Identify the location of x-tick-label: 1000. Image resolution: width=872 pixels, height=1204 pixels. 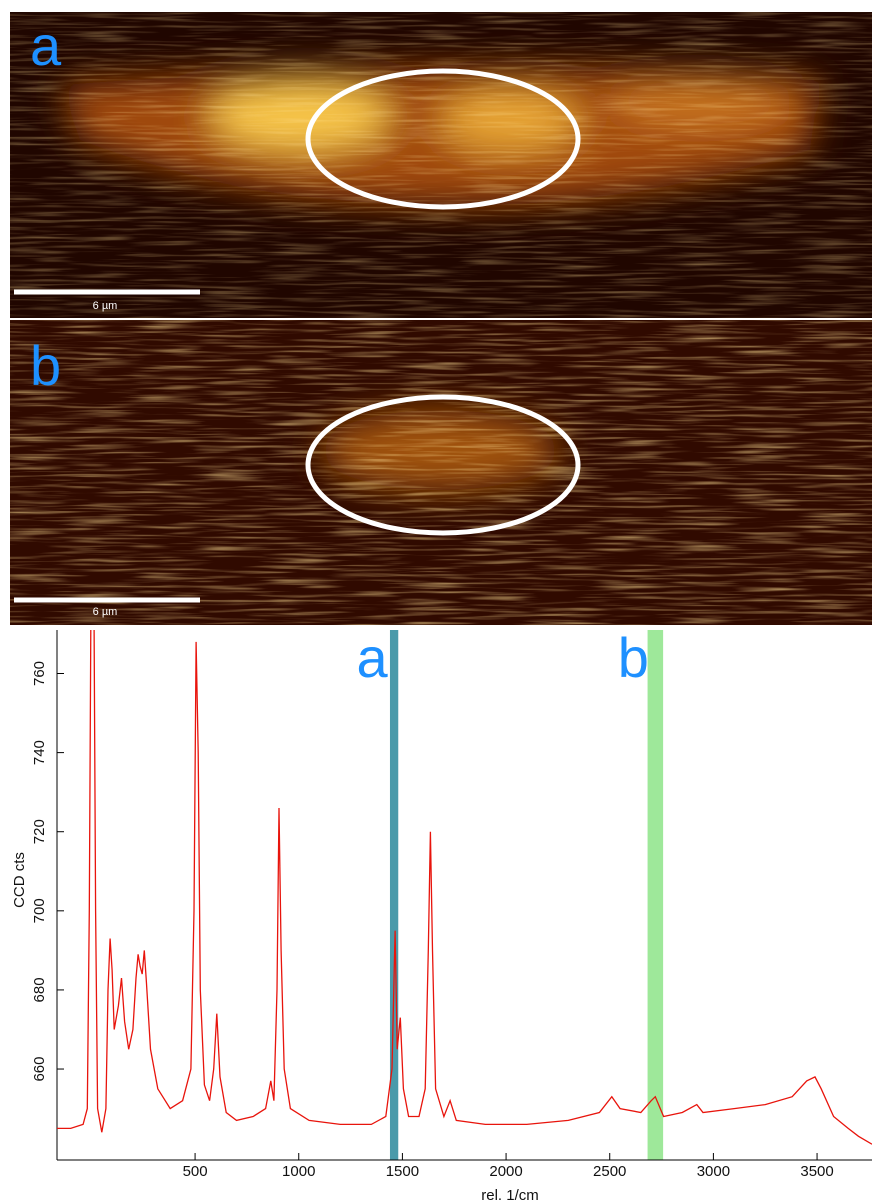
(298, 1171).